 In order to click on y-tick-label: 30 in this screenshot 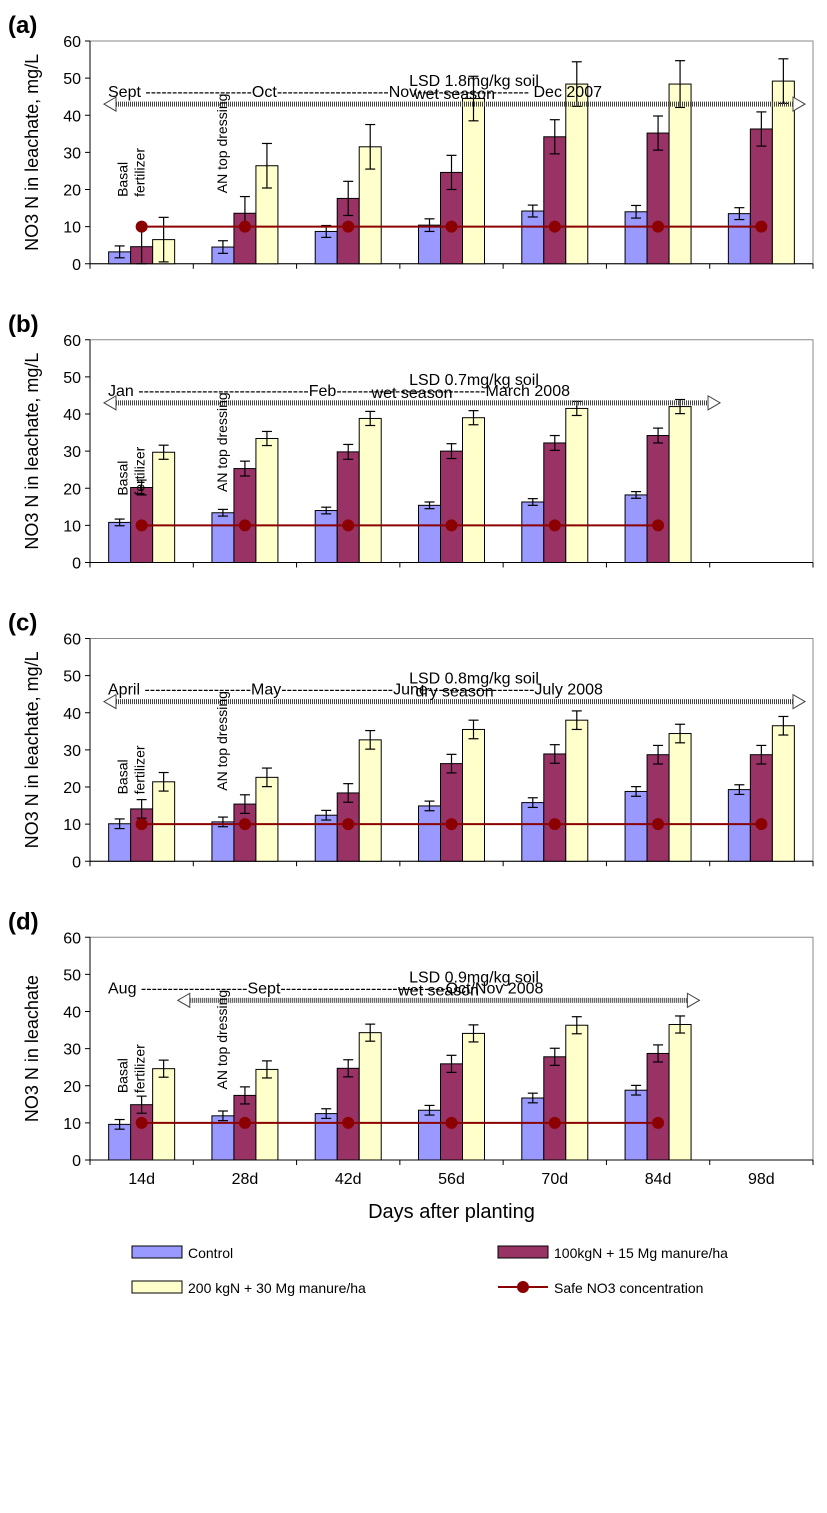, I will do `click(72, 452)`.